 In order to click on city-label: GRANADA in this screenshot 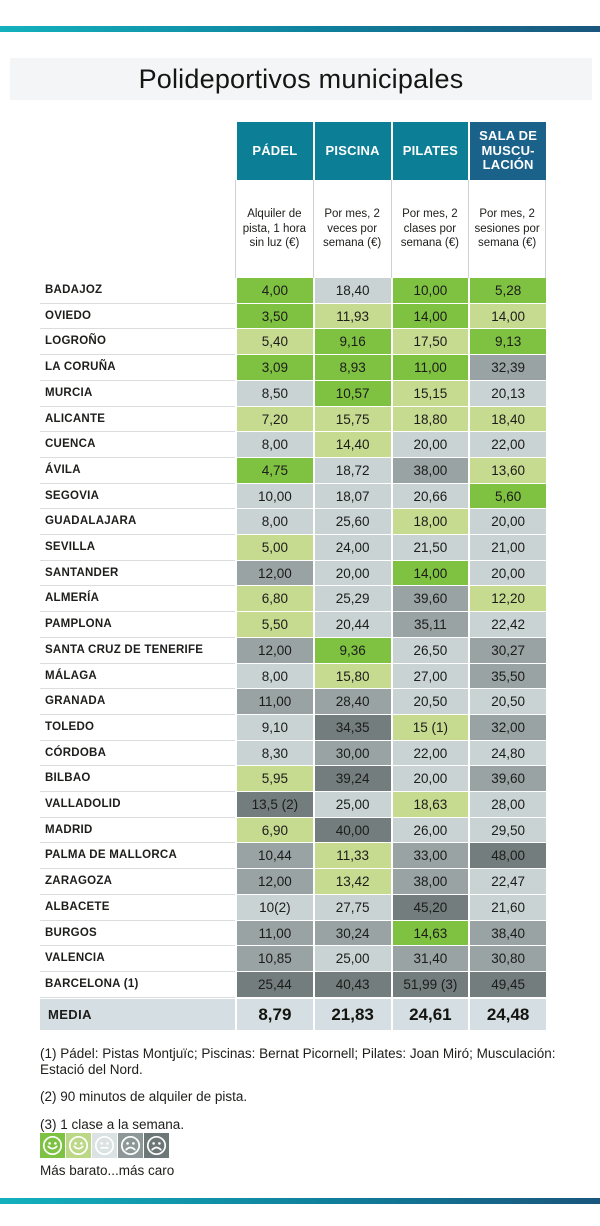, I will do `click(137, 702)`.